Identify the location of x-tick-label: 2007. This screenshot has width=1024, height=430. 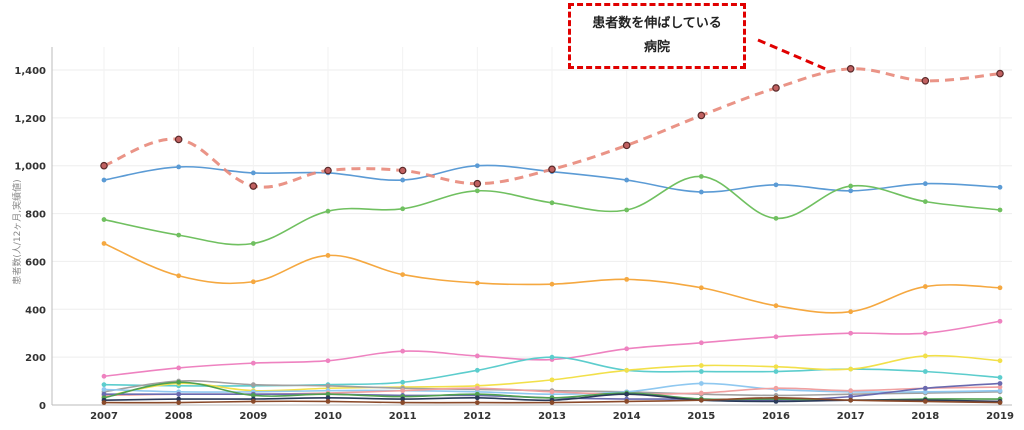
(104, 416).